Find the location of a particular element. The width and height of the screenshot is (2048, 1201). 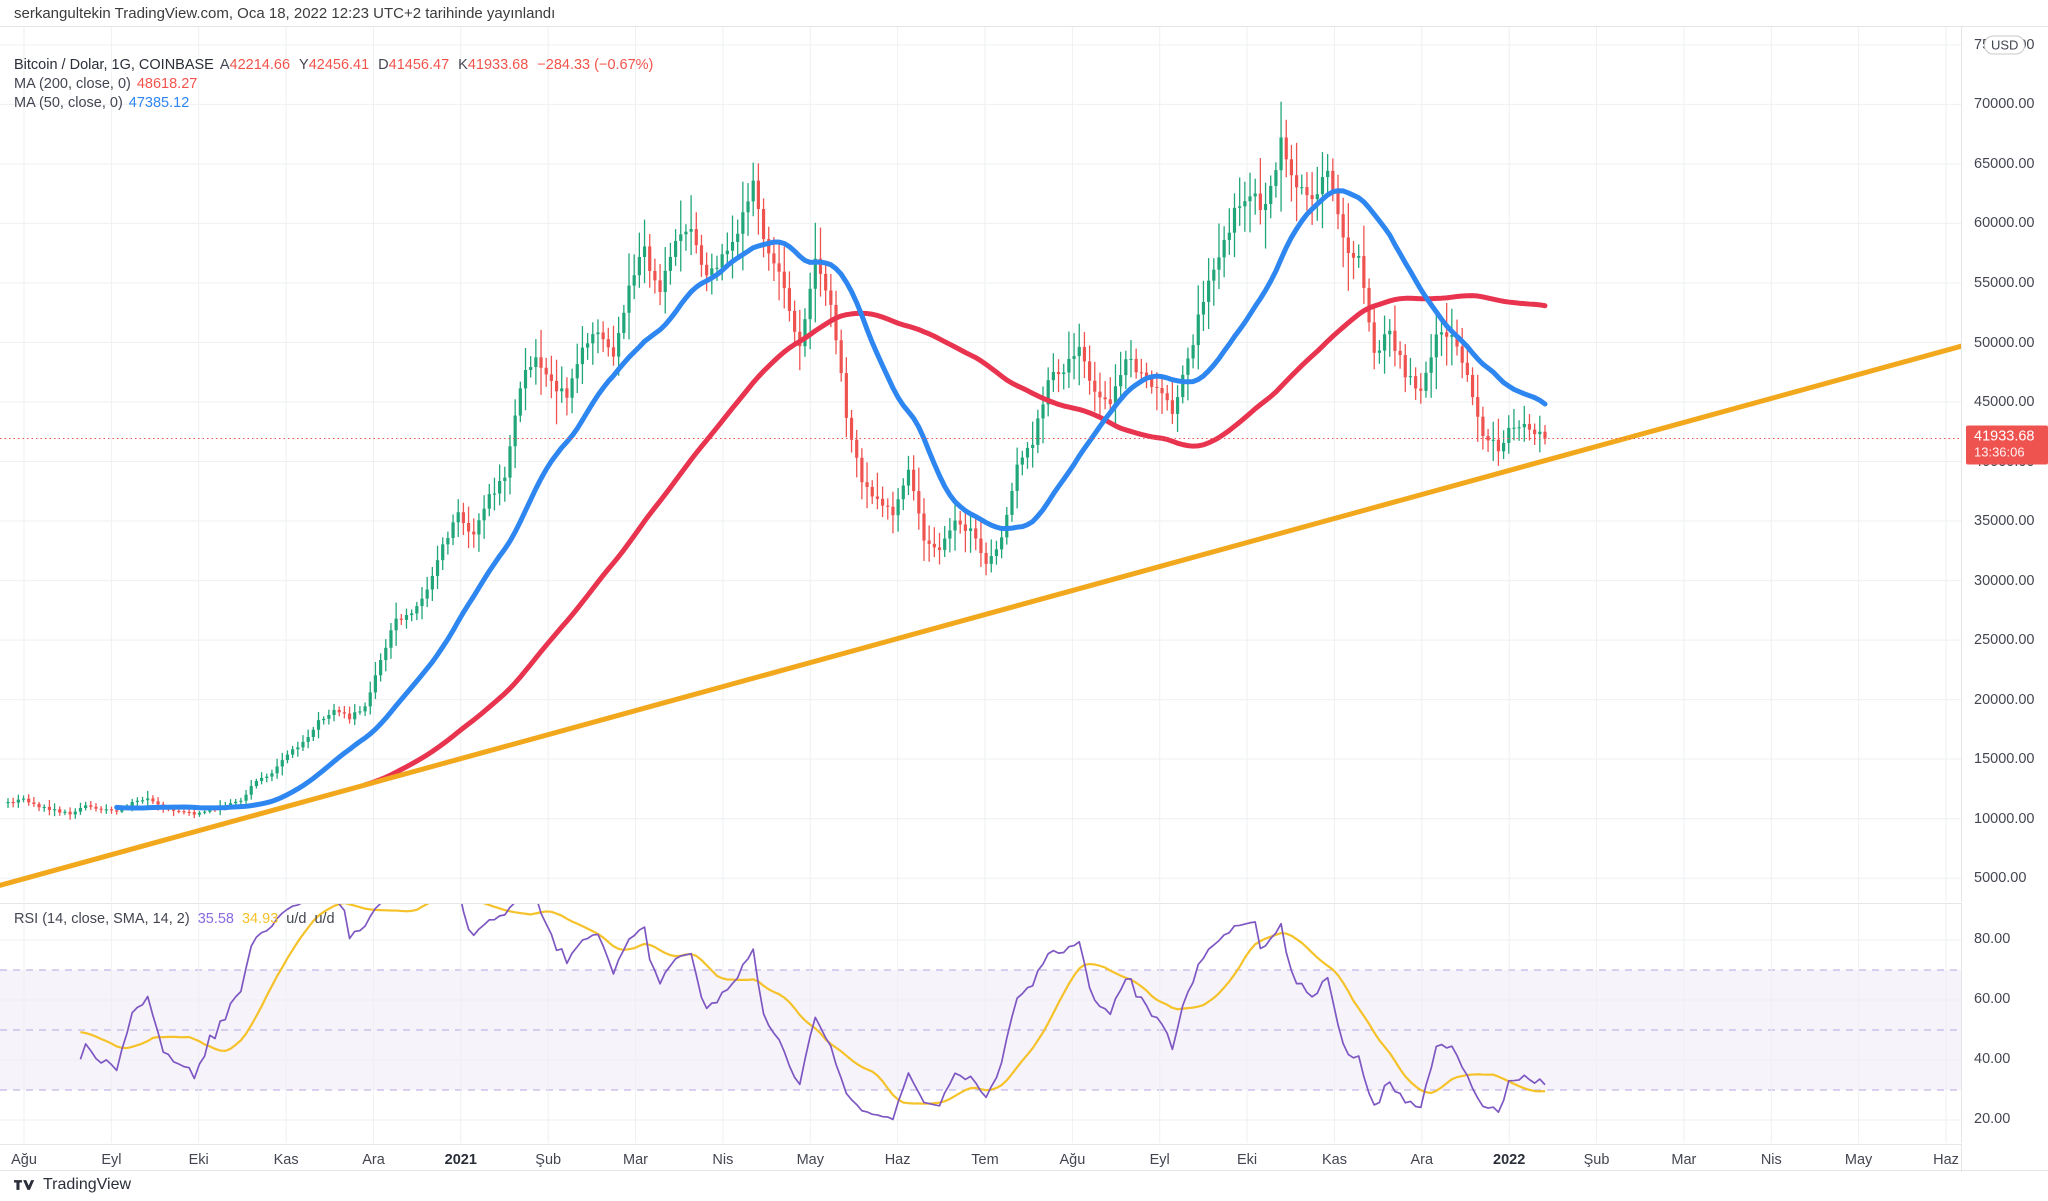

price-axis-tick: 70000.00 is located at coordinates (2004, 104).